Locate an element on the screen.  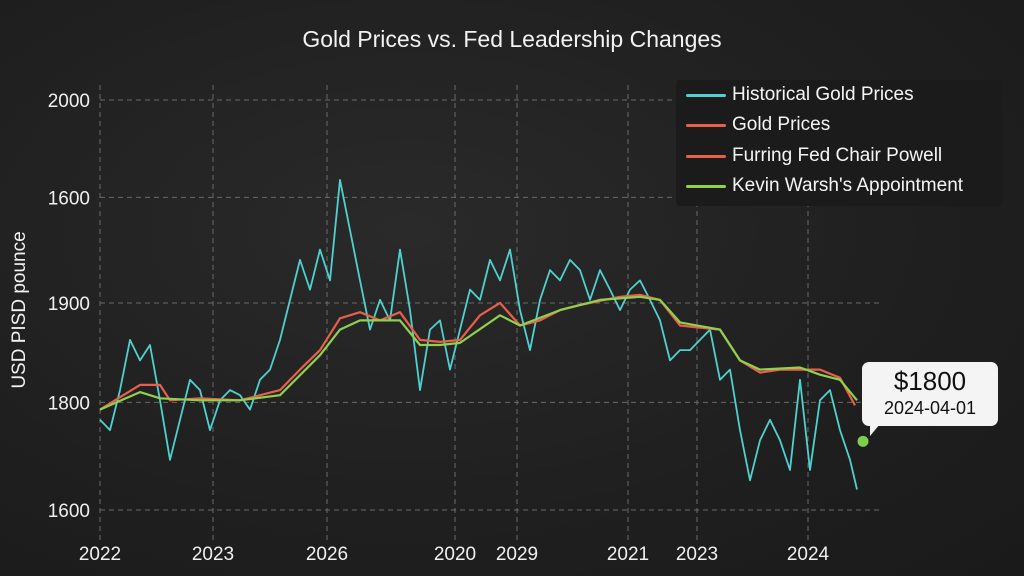
legend-label: Furring Fed Chair Powell is located at coordinates (837, 155).